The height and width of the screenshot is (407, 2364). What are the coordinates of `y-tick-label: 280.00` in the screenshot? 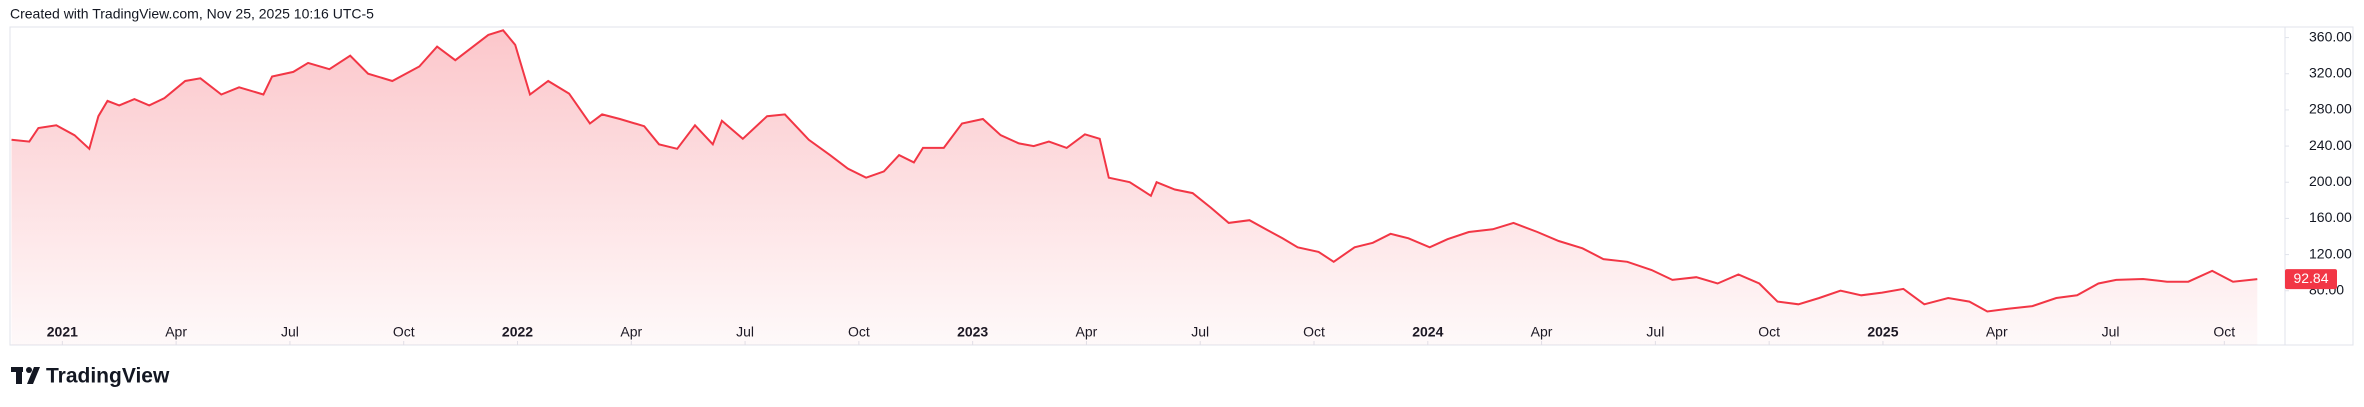 It's located at (2330, 109).